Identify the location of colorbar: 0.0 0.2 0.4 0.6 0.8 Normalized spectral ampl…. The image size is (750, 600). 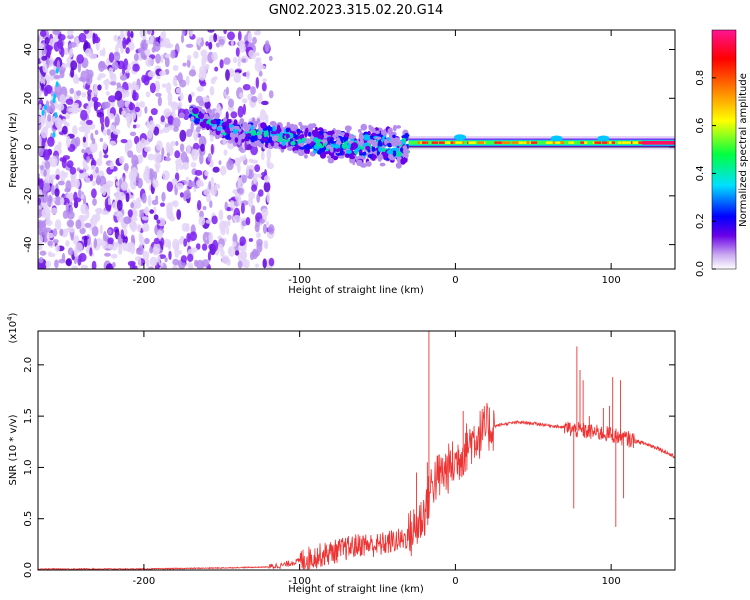
(722, 153).